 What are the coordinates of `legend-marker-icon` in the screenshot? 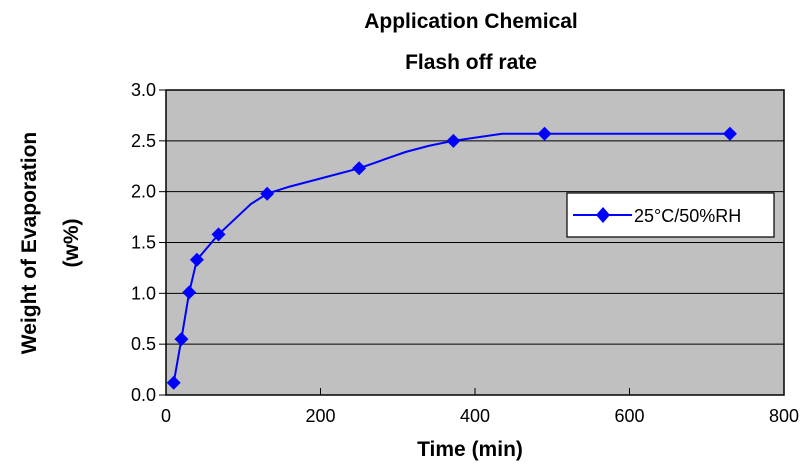 It's located at (603, 215).